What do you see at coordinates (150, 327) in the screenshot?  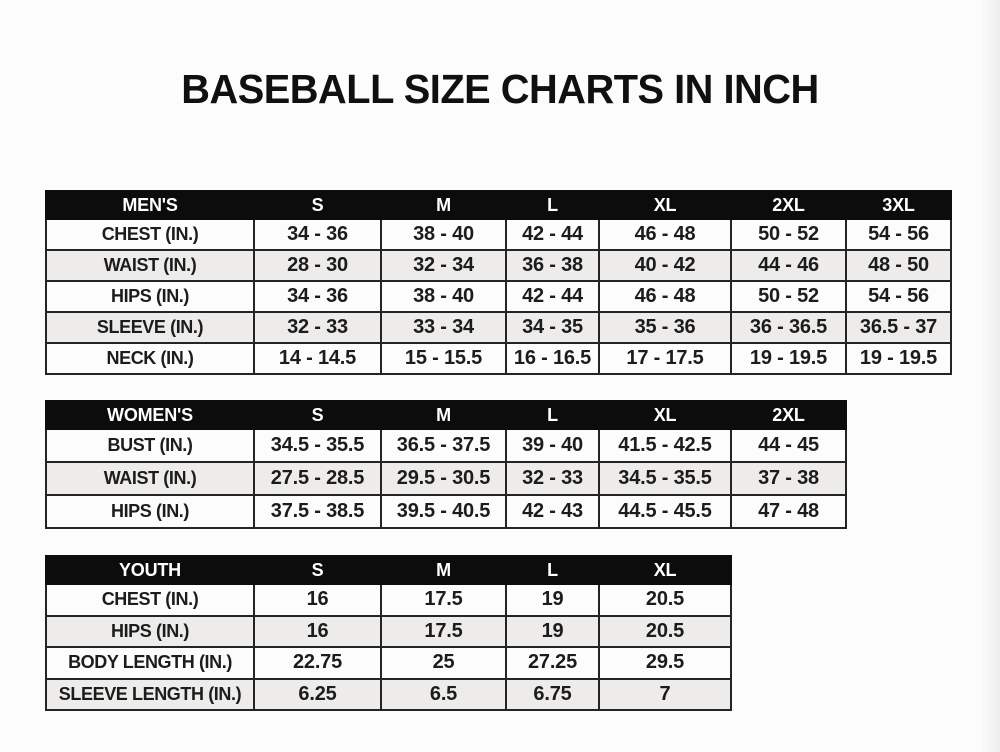 I see `measurement-label: SLEEVE (IN.)` at bounding box center [150, 327].